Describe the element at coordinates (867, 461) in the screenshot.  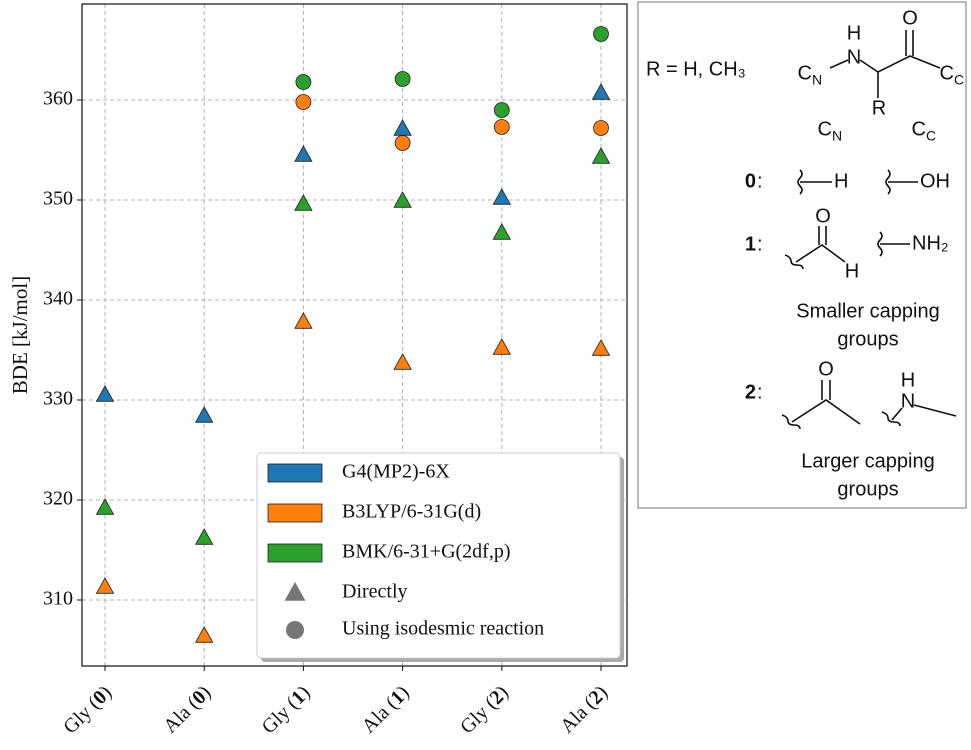
I see `caption: Larger capping` at that location.